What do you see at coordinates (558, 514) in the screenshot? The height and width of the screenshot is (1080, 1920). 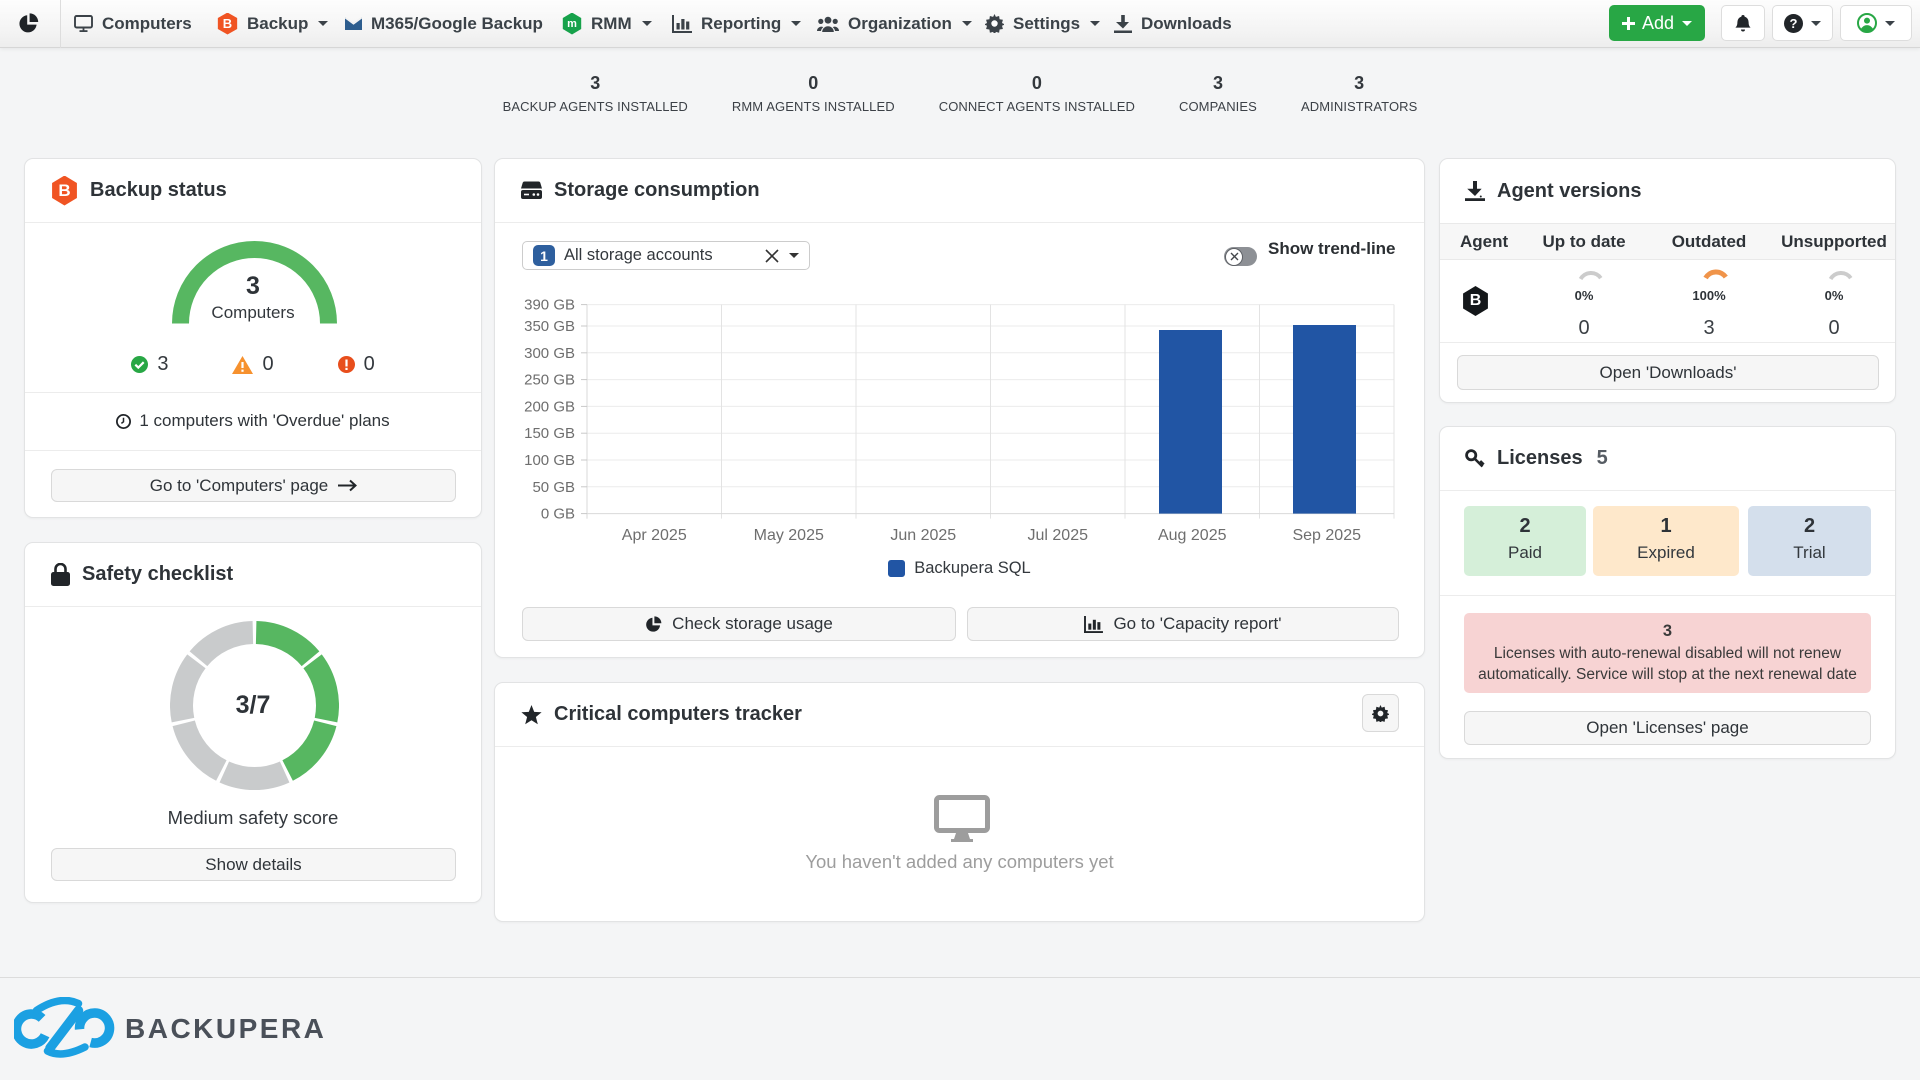 I see `svg-text: 0 GB` at bounding box center [558, 514].